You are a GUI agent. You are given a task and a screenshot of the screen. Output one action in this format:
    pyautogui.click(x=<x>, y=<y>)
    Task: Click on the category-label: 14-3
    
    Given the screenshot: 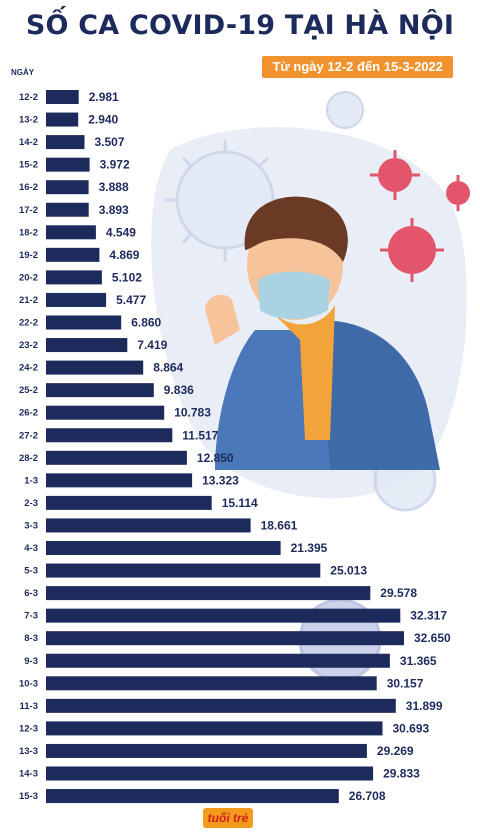 What is the action you would take?
    pyautogui.click(x=28, y=774)
    